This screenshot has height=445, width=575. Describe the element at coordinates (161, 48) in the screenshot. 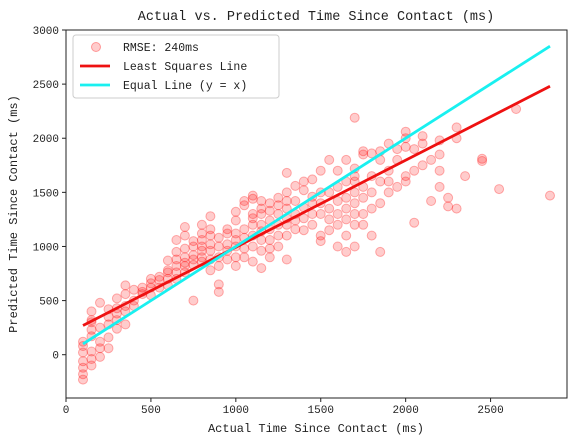

I see `legend-label-scatter: RMSE: 240ms` at that location.